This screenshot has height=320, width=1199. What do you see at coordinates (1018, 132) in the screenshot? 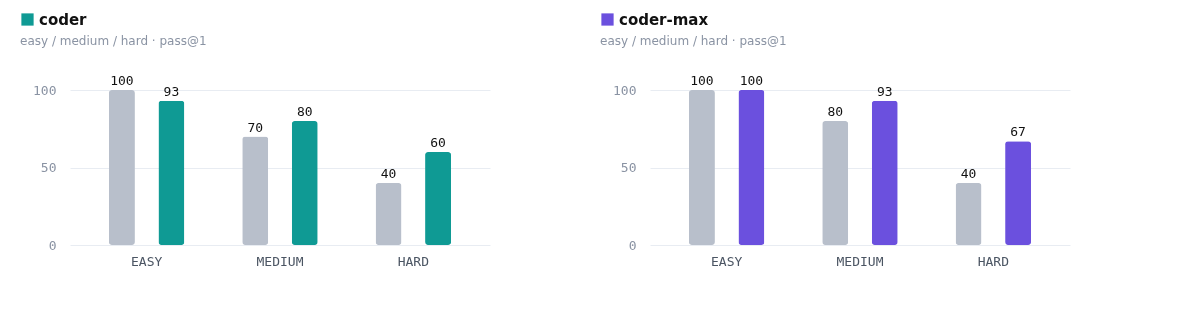
I see `data-label: 67` at bounding box center [1018, 132].